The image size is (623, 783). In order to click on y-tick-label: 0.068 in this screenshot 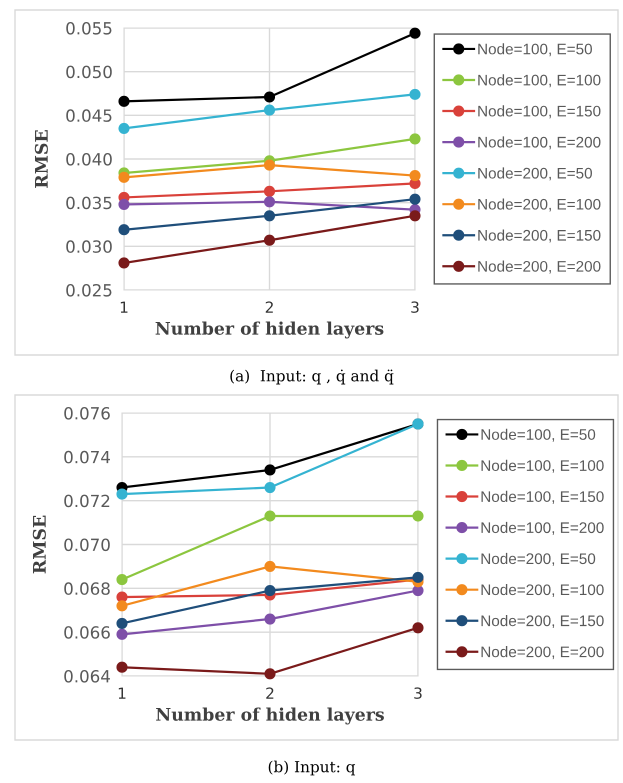, I will do `click(87, 588)`.